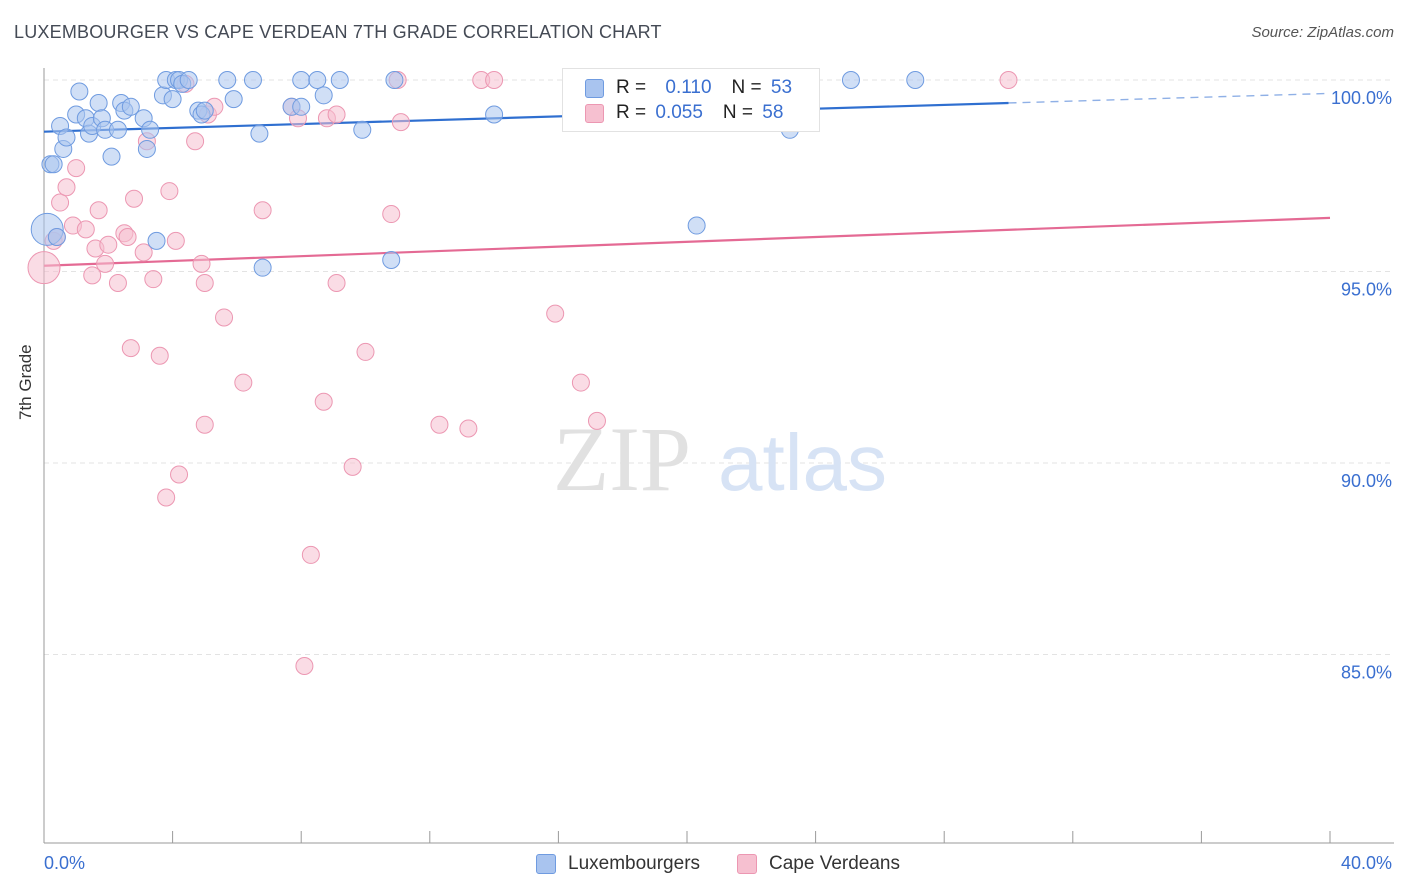 Image resolution: width=1406 pixels, height=892 pixels. I want to click on bottom-legend-swatch-pink, so click(747, 864).